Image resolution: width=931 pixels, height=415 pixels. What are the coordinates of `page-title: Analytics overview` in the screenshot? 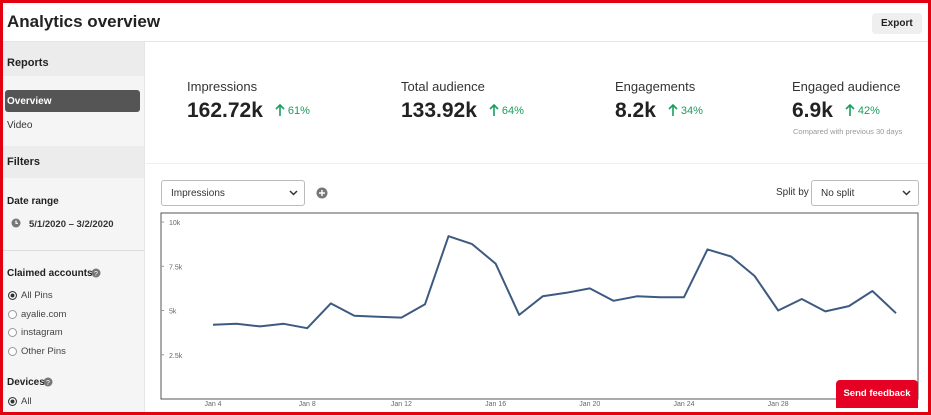 It's located at (84, 21).